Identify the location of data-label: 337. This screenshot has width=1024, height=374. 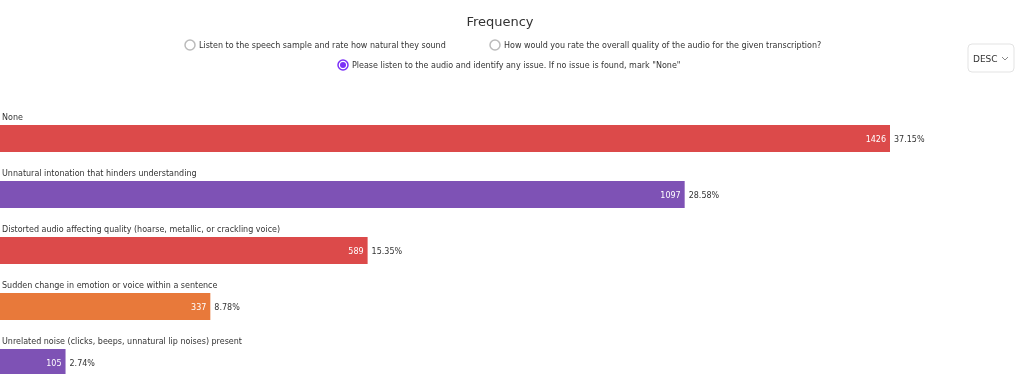
(199, 307).